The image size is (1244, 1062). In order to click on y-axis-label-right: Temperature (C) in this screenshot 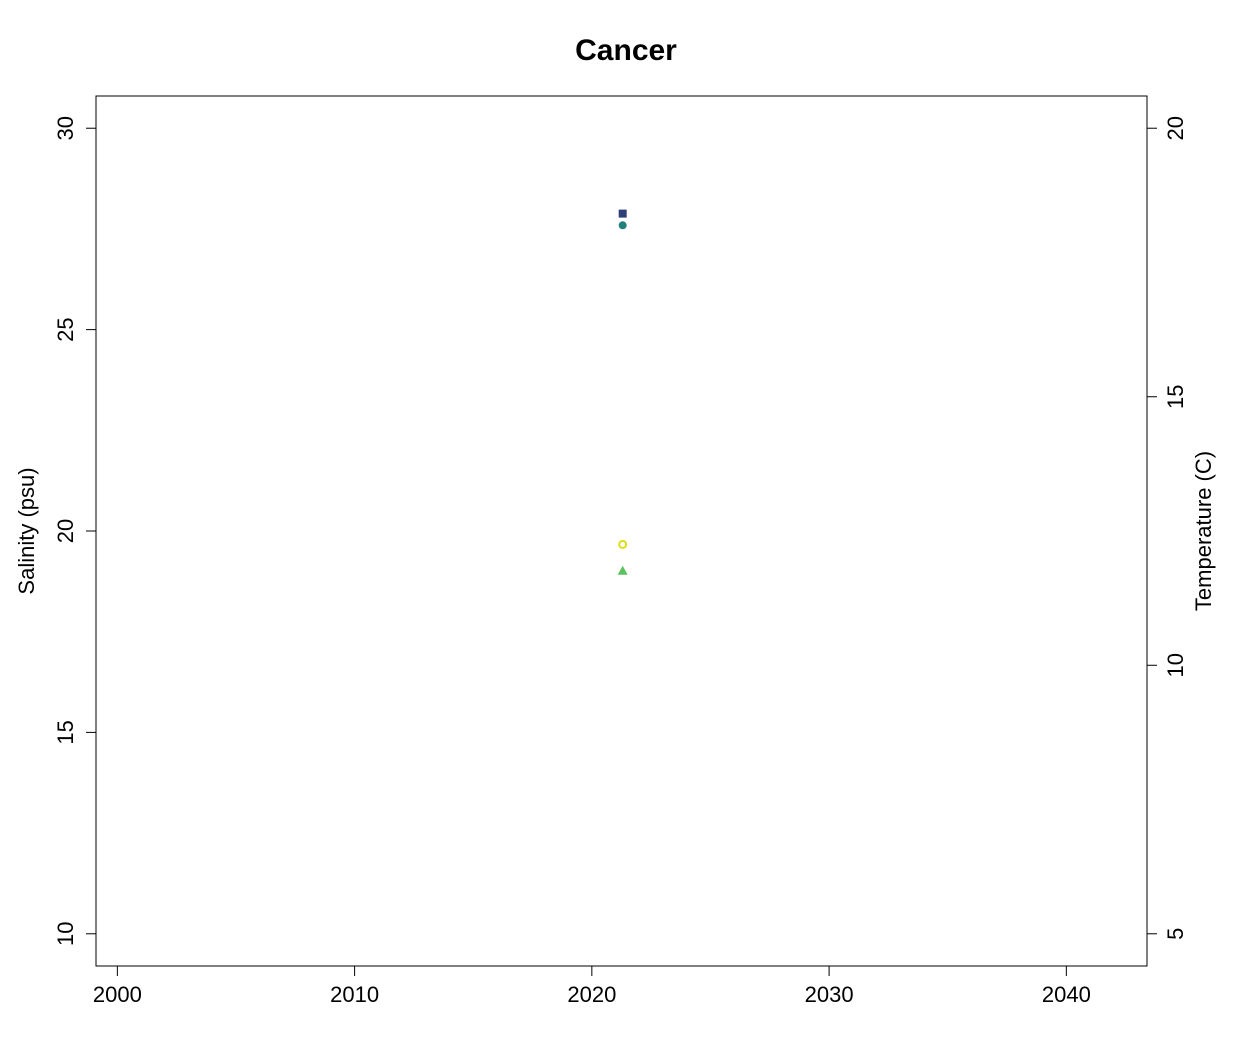, I will do `click(1203, 531)`.